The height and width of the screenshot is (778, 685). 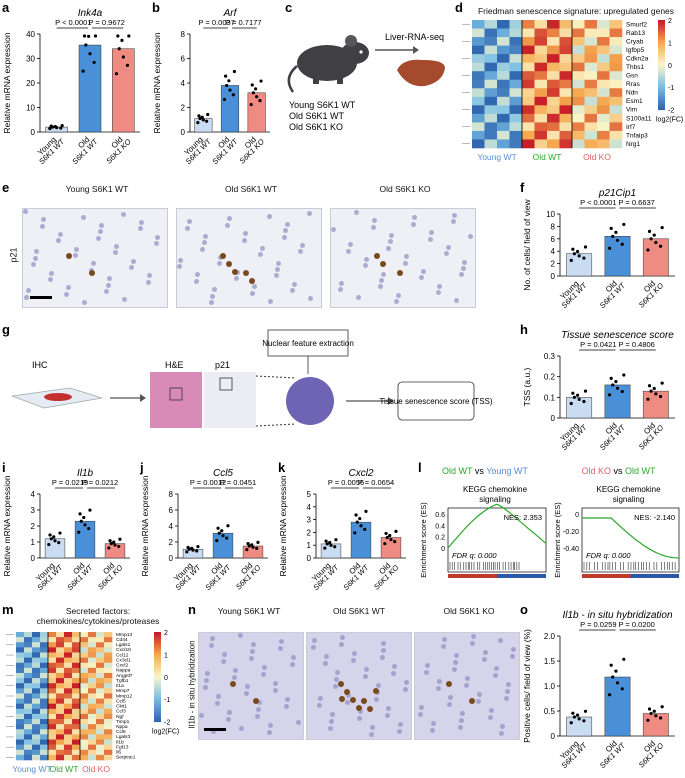 What do you see at coordinates (183, 34) in the screenshot?
I see `y-tick-label: 8` at bounding box center [183, 34].